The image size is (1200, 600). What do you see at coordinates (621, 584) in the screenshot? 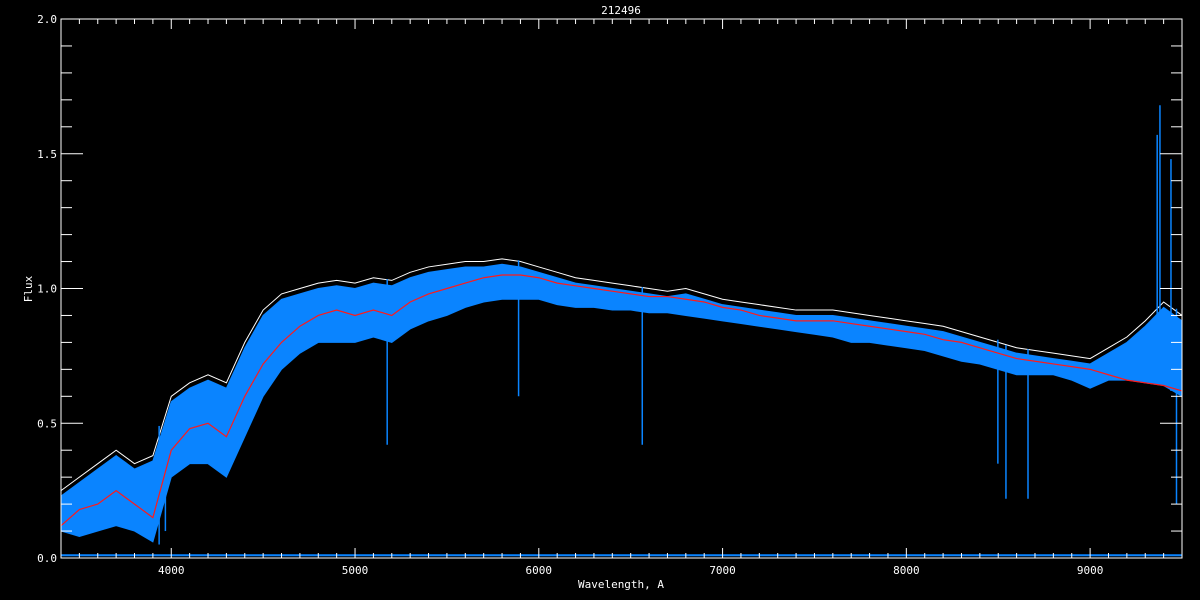
I see `x-axis-label: Wavelength, A` at bounding box center [621, 584].